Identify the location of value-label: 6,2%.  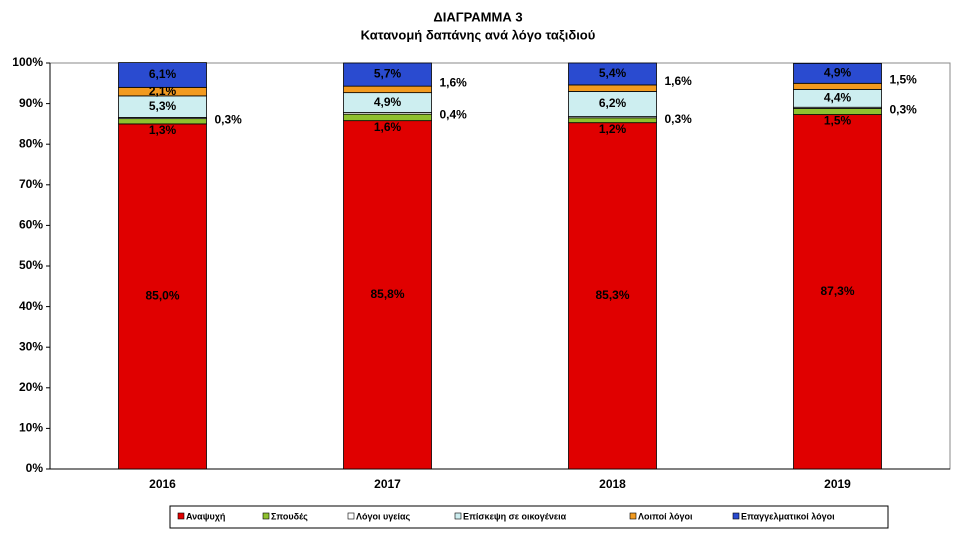
(613, 103).